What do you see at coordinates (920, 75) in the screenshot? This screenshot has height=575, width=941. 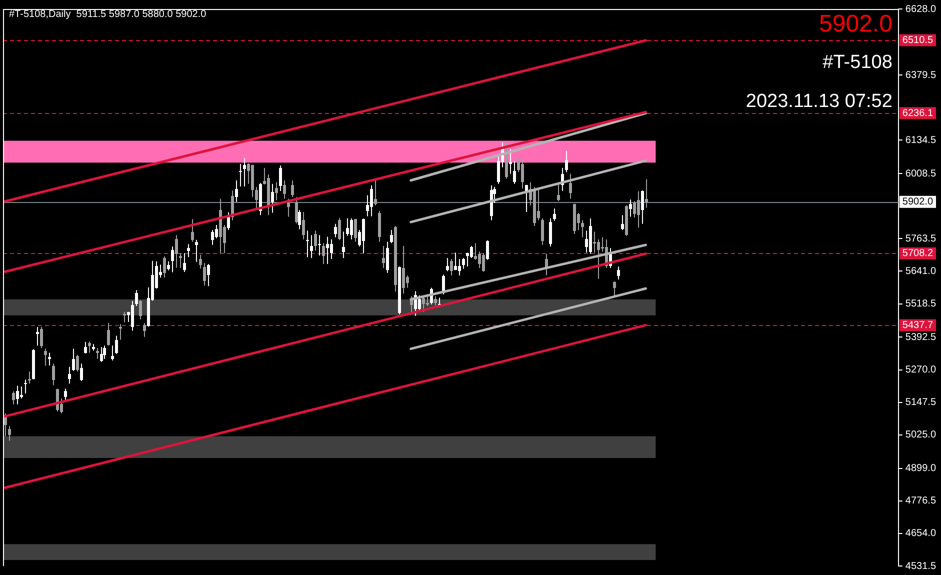 I see `y-tick-label: 6379.5` at bounding box center [920, 75].